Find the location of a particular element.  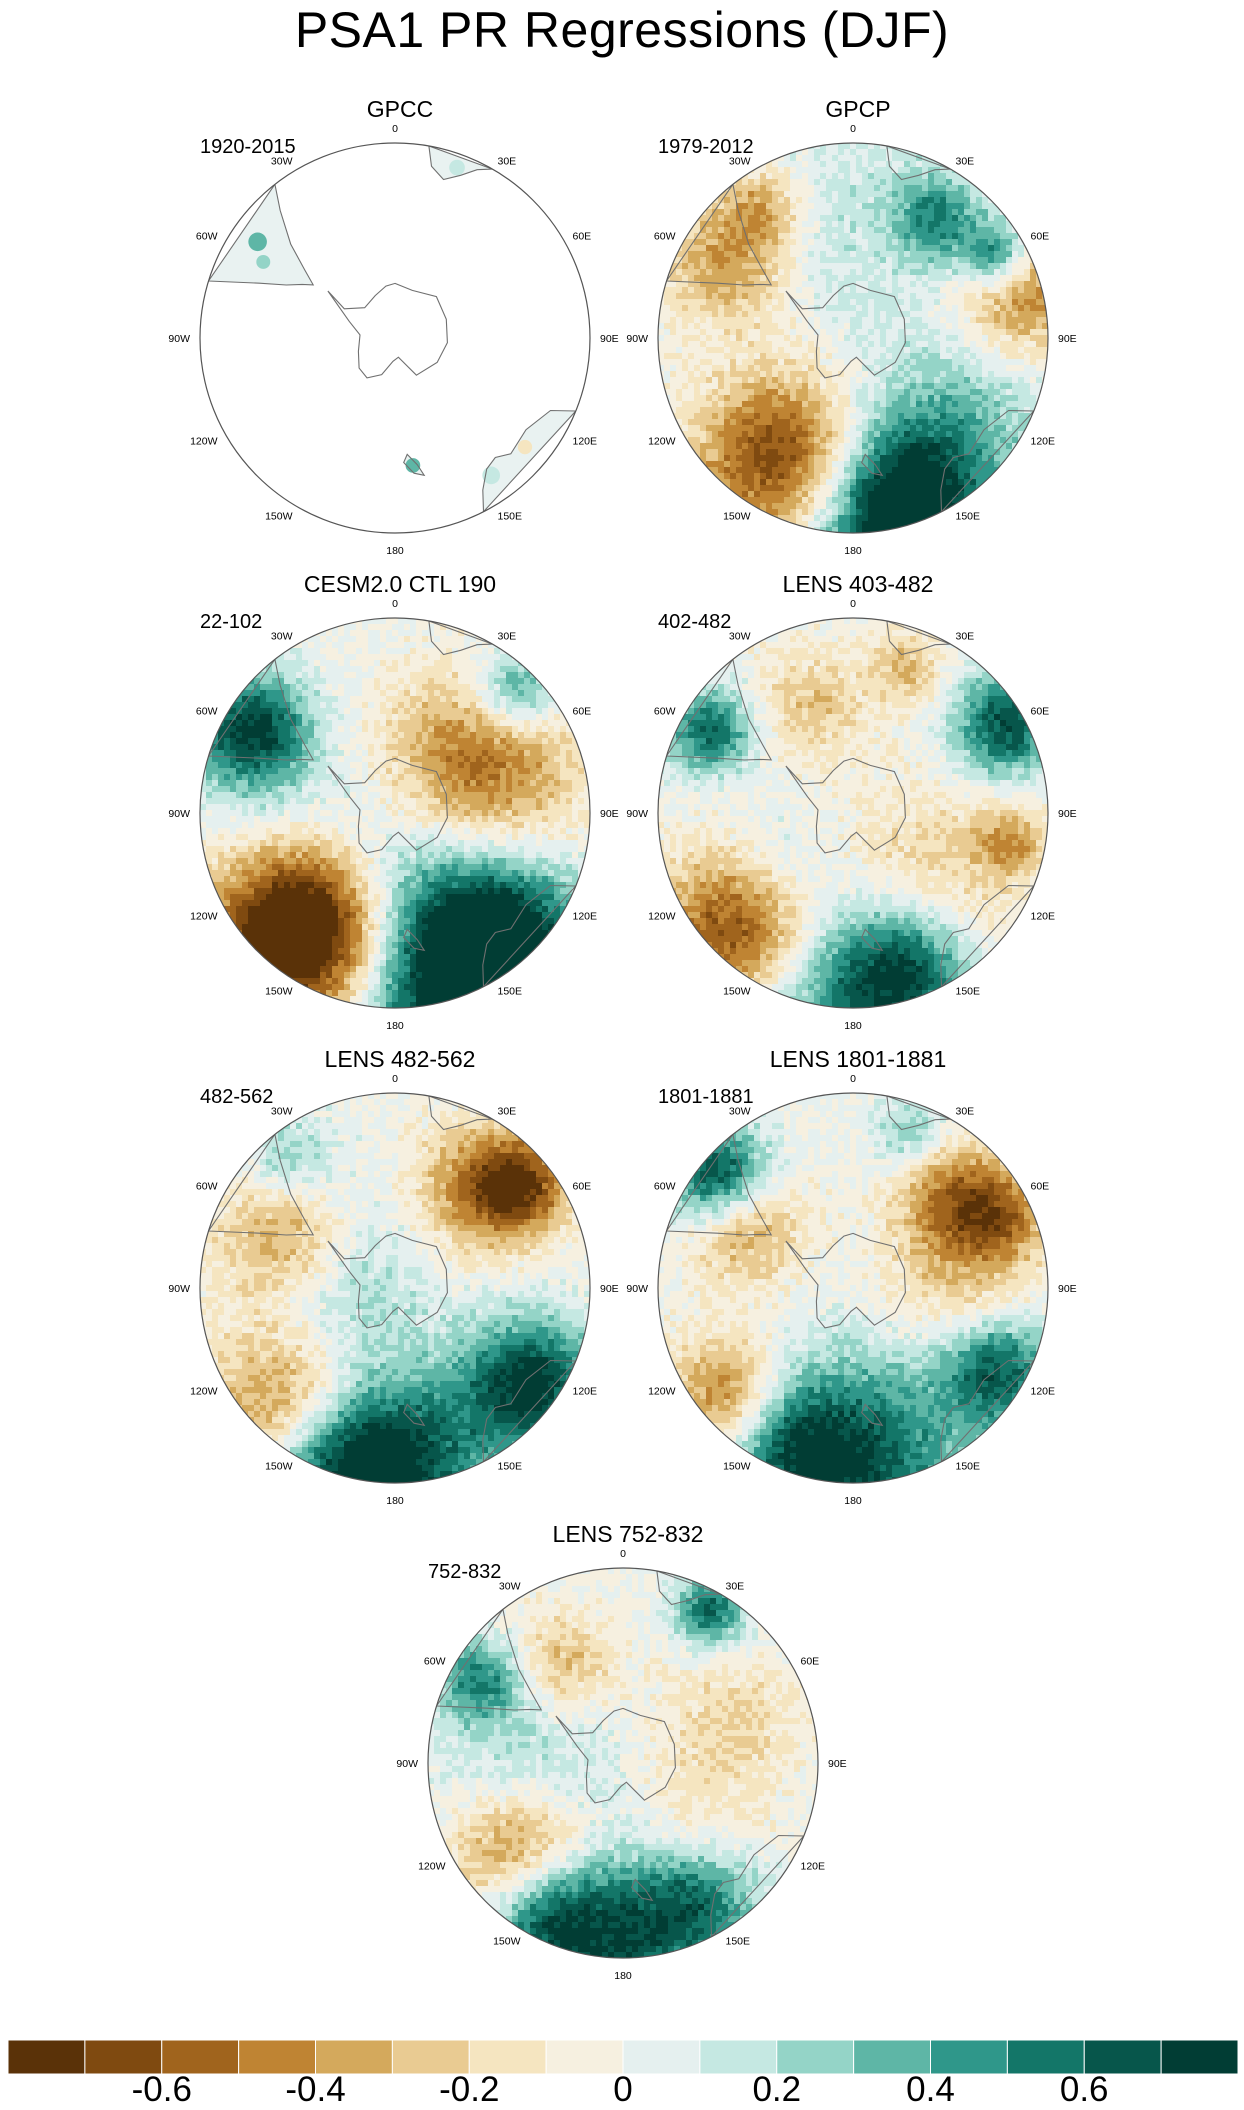

colorbar-tick-label: 0.2 is located at coordinates (776, 2090).